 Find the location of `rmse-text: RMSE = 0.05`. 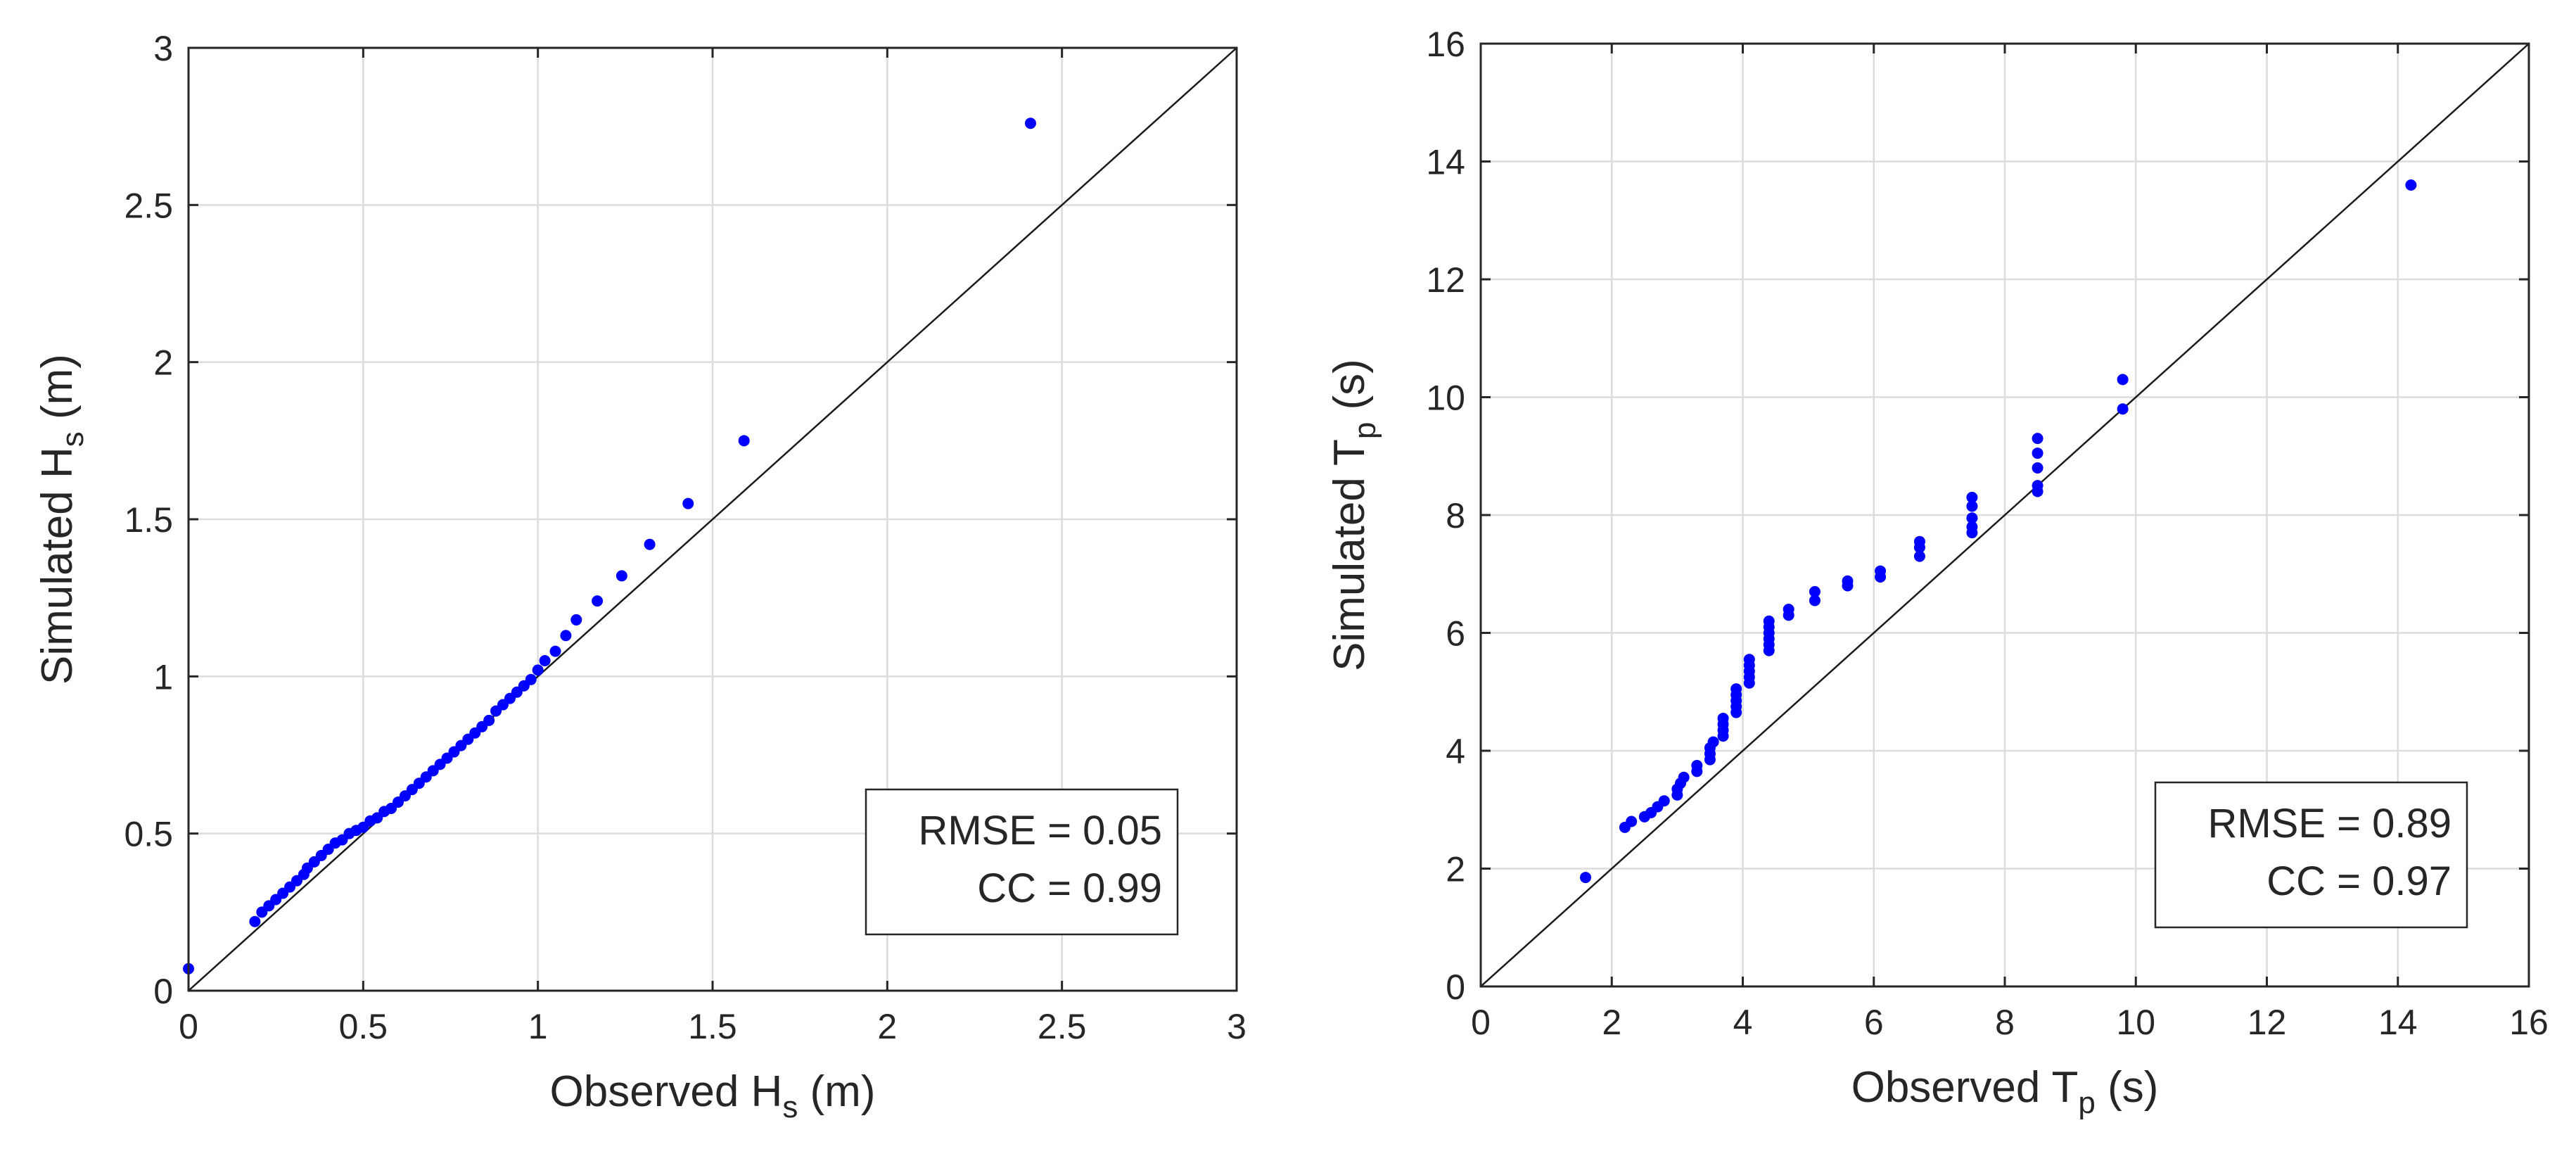

rmse-text: RMSE = 0.05 is located at coordinates (1040, 830).